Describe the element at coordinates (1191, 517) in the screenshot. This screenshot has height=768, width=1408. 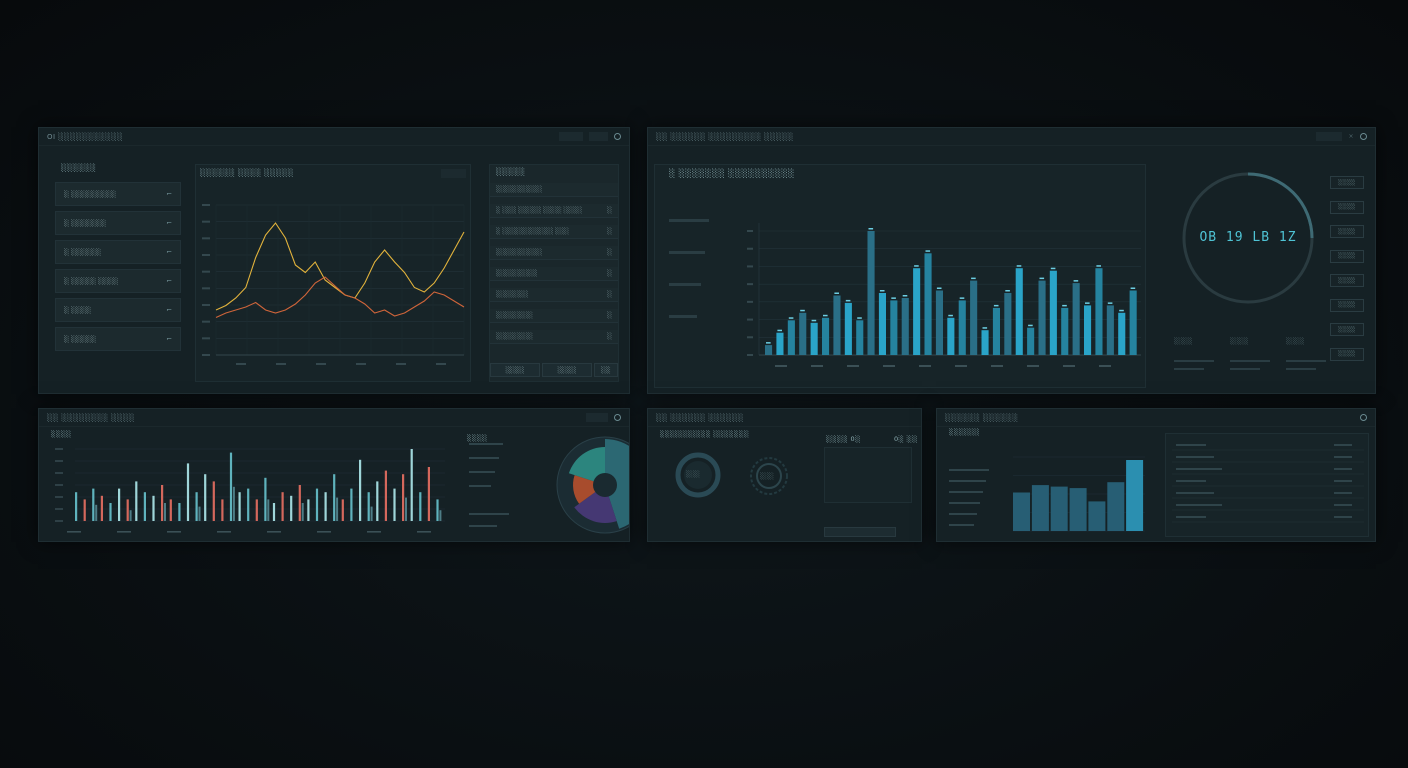
I see `table-cell` at that location.